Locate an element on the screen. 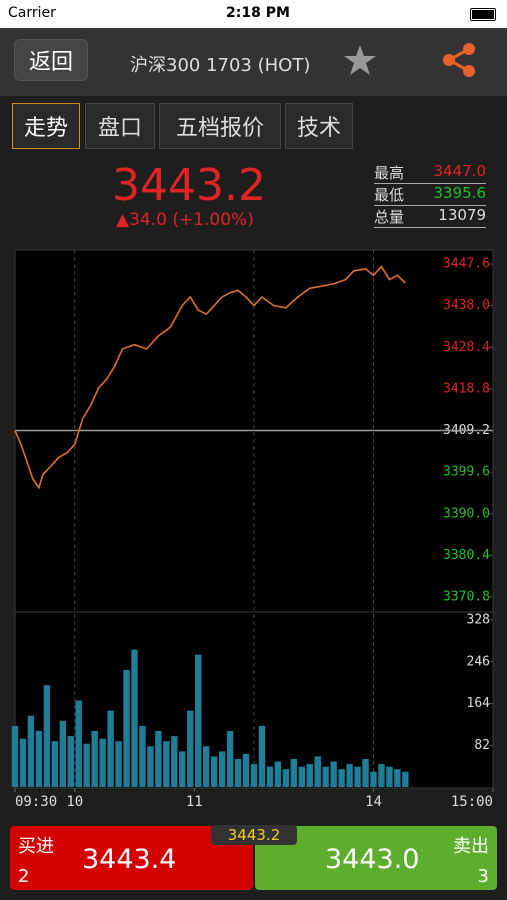  stat-label: 最低 is located at coordinates (389, 195).